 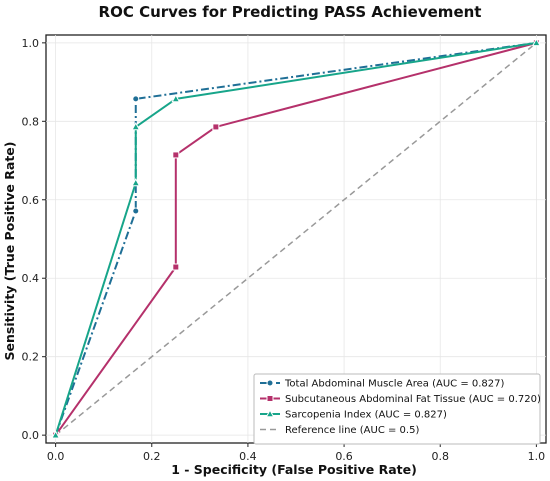 I want to click on x-tick-label: 0.2, so click(x=152, y=456).